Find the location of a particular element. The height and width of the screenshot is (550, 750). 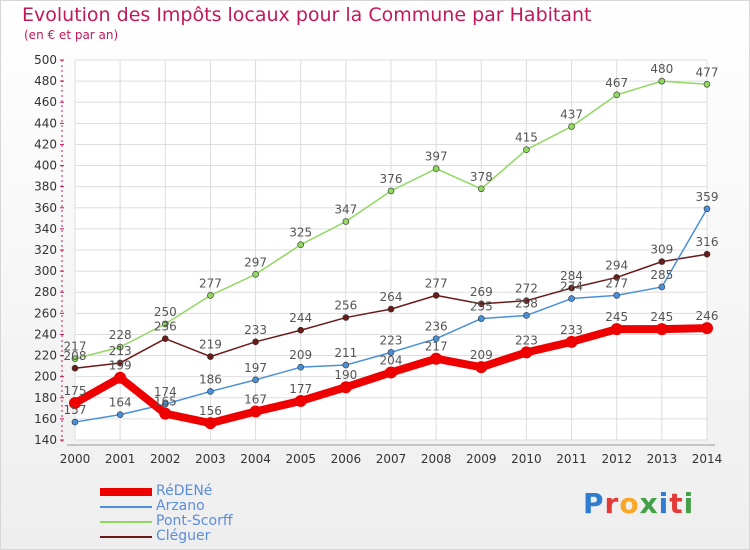

legend-swatch is located at coordinates (126, 507).